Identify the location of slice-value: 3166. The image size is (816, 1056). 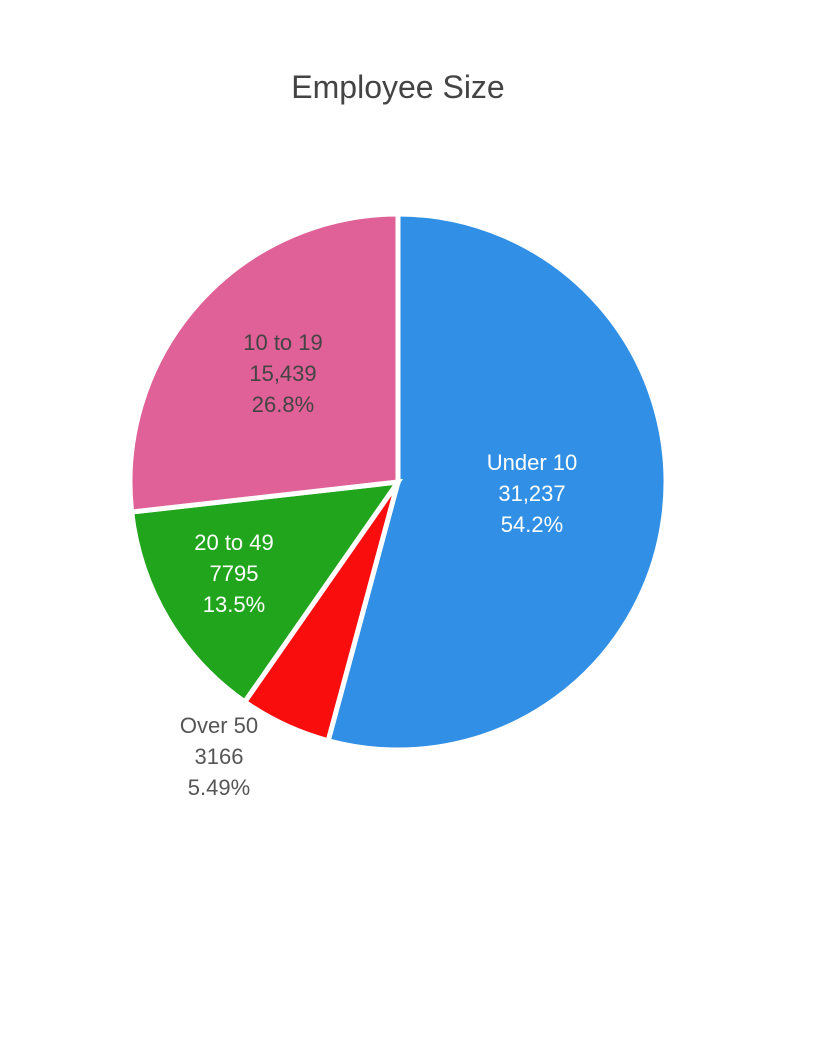
(219, 756).